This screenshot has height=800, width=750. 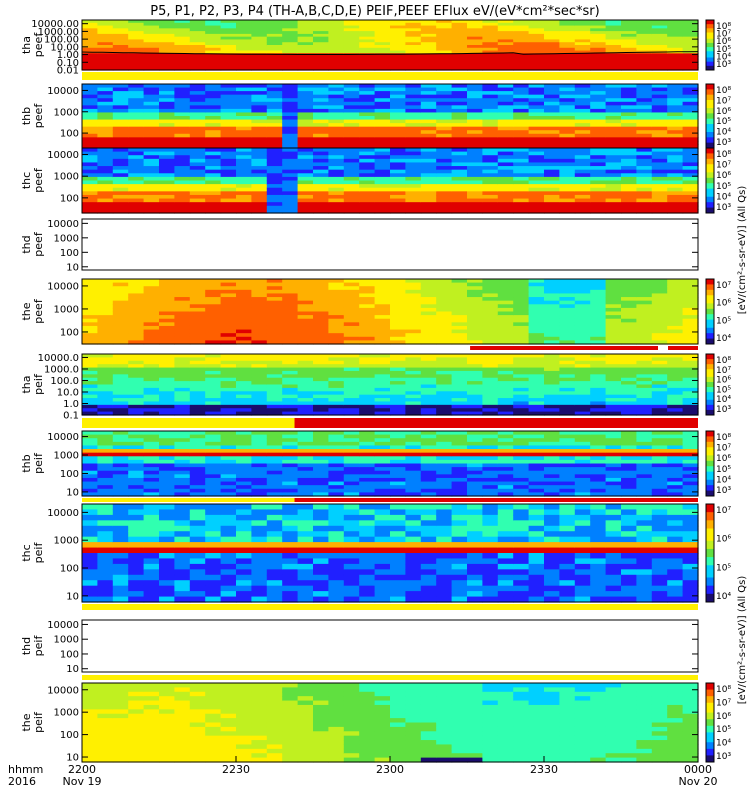 What do you see at coordinates (723, 438) in the screenshot?
I see `colorbar-tick-label: 10⁸` at bounding box center [723, 438].